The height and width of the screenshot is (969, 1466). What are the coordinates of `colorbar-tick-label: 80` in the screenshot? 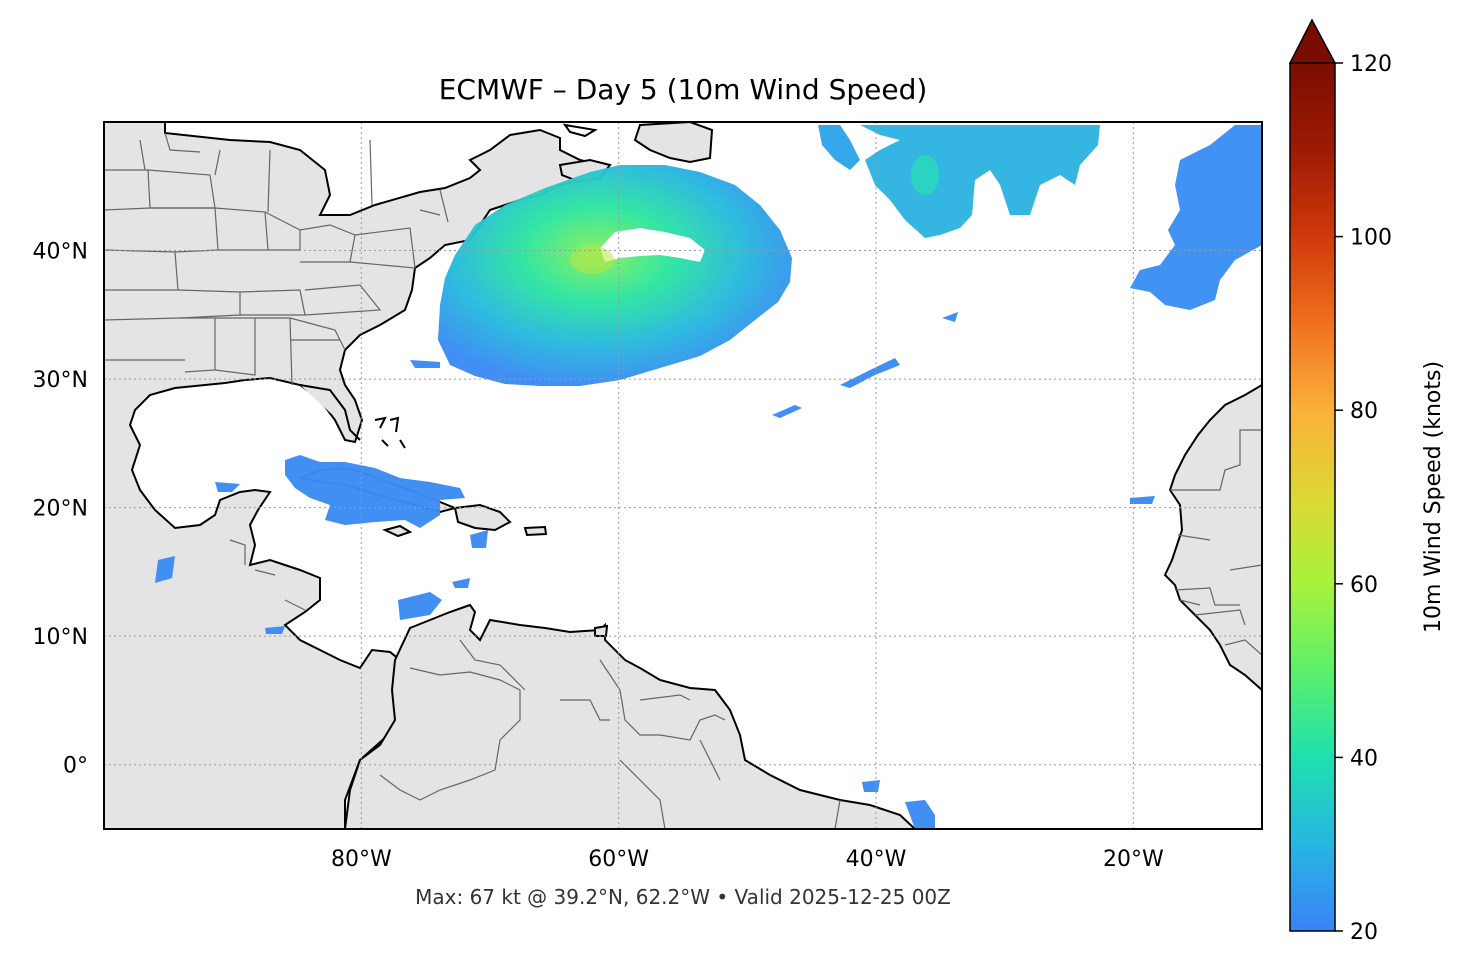 It's located at (1364, 411).